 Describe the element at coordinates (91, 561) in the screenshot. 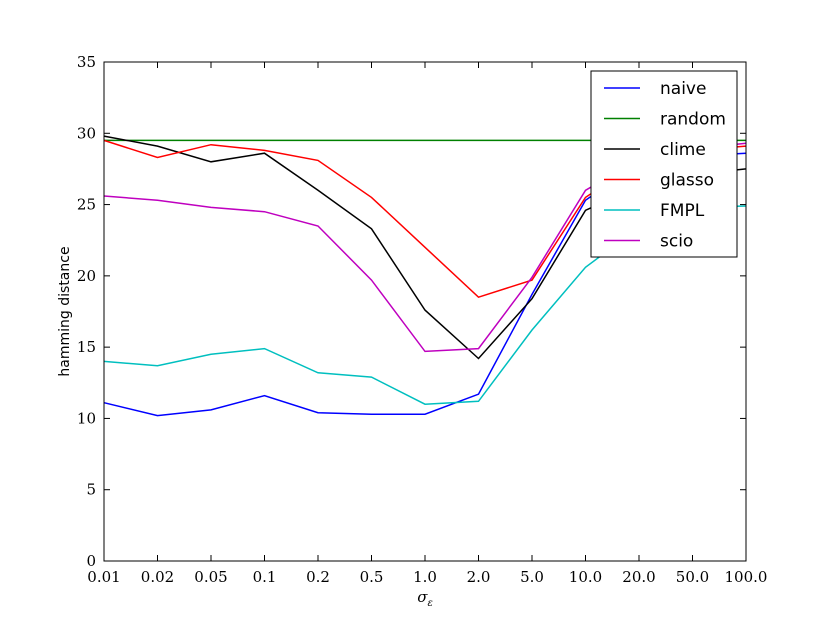

I see `y-tick-label: 0` at that location.